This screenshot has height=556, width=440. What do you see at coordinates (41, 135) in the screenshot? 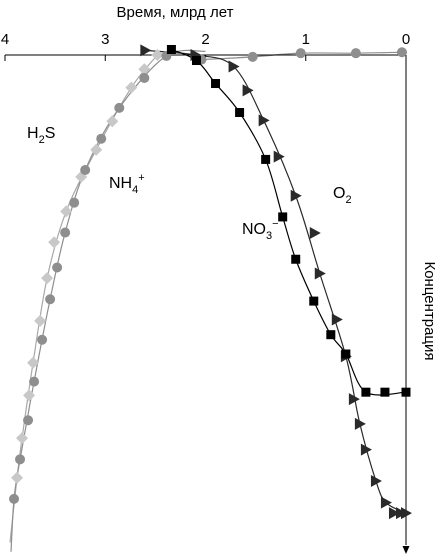
I see `series-label-h2s: H2S` at bounding box center [41, 135].